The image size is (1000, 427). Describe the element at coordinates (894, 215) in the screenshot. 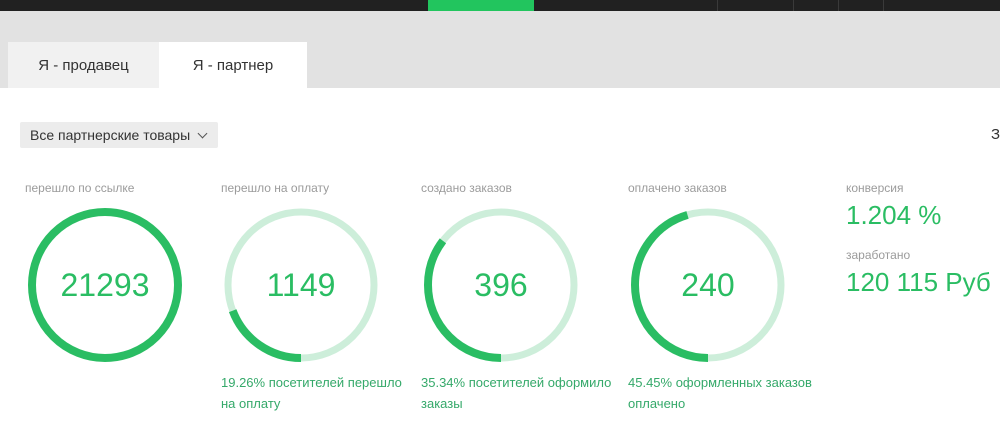

I see `conversion-value: 1.204 %` at that location.